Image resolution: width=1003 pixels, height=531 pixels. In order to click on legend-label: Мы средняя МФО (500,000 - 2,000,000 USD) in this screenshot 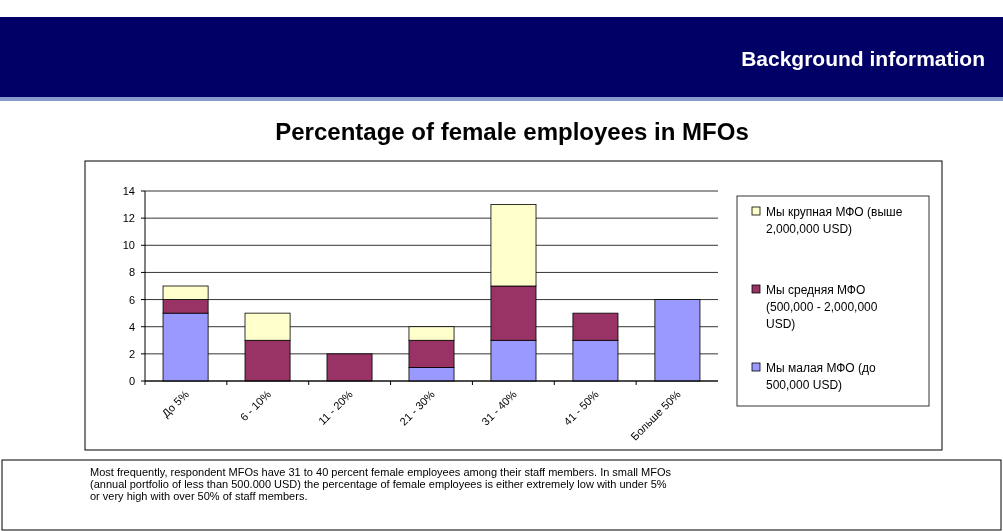, I will do `click(822, 307)`.